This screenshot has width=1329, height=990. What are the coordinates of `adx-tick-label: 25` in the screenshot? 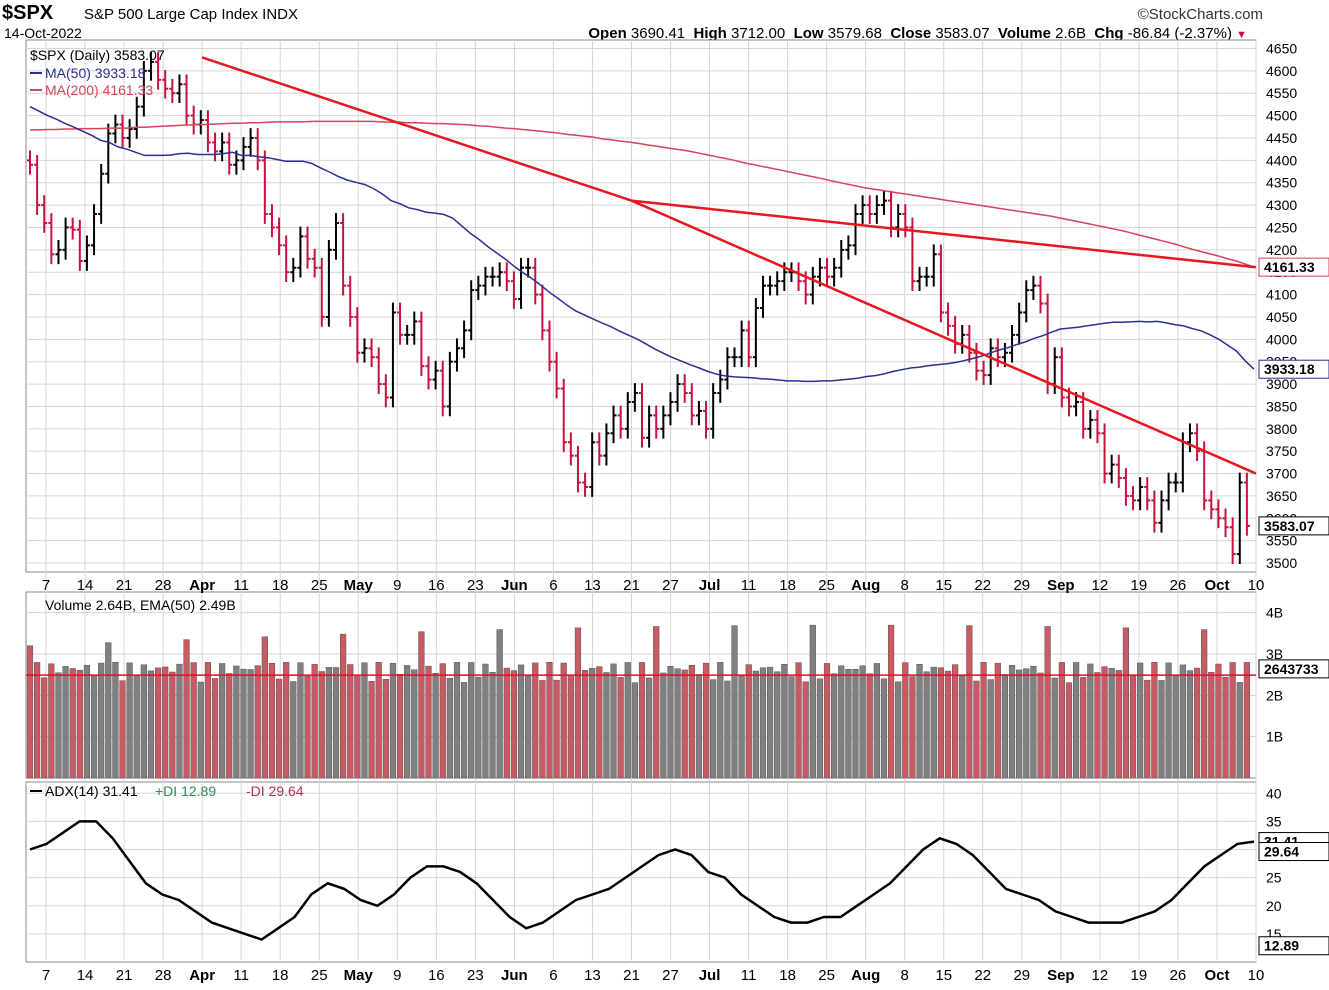 It's located at (1274, 878).